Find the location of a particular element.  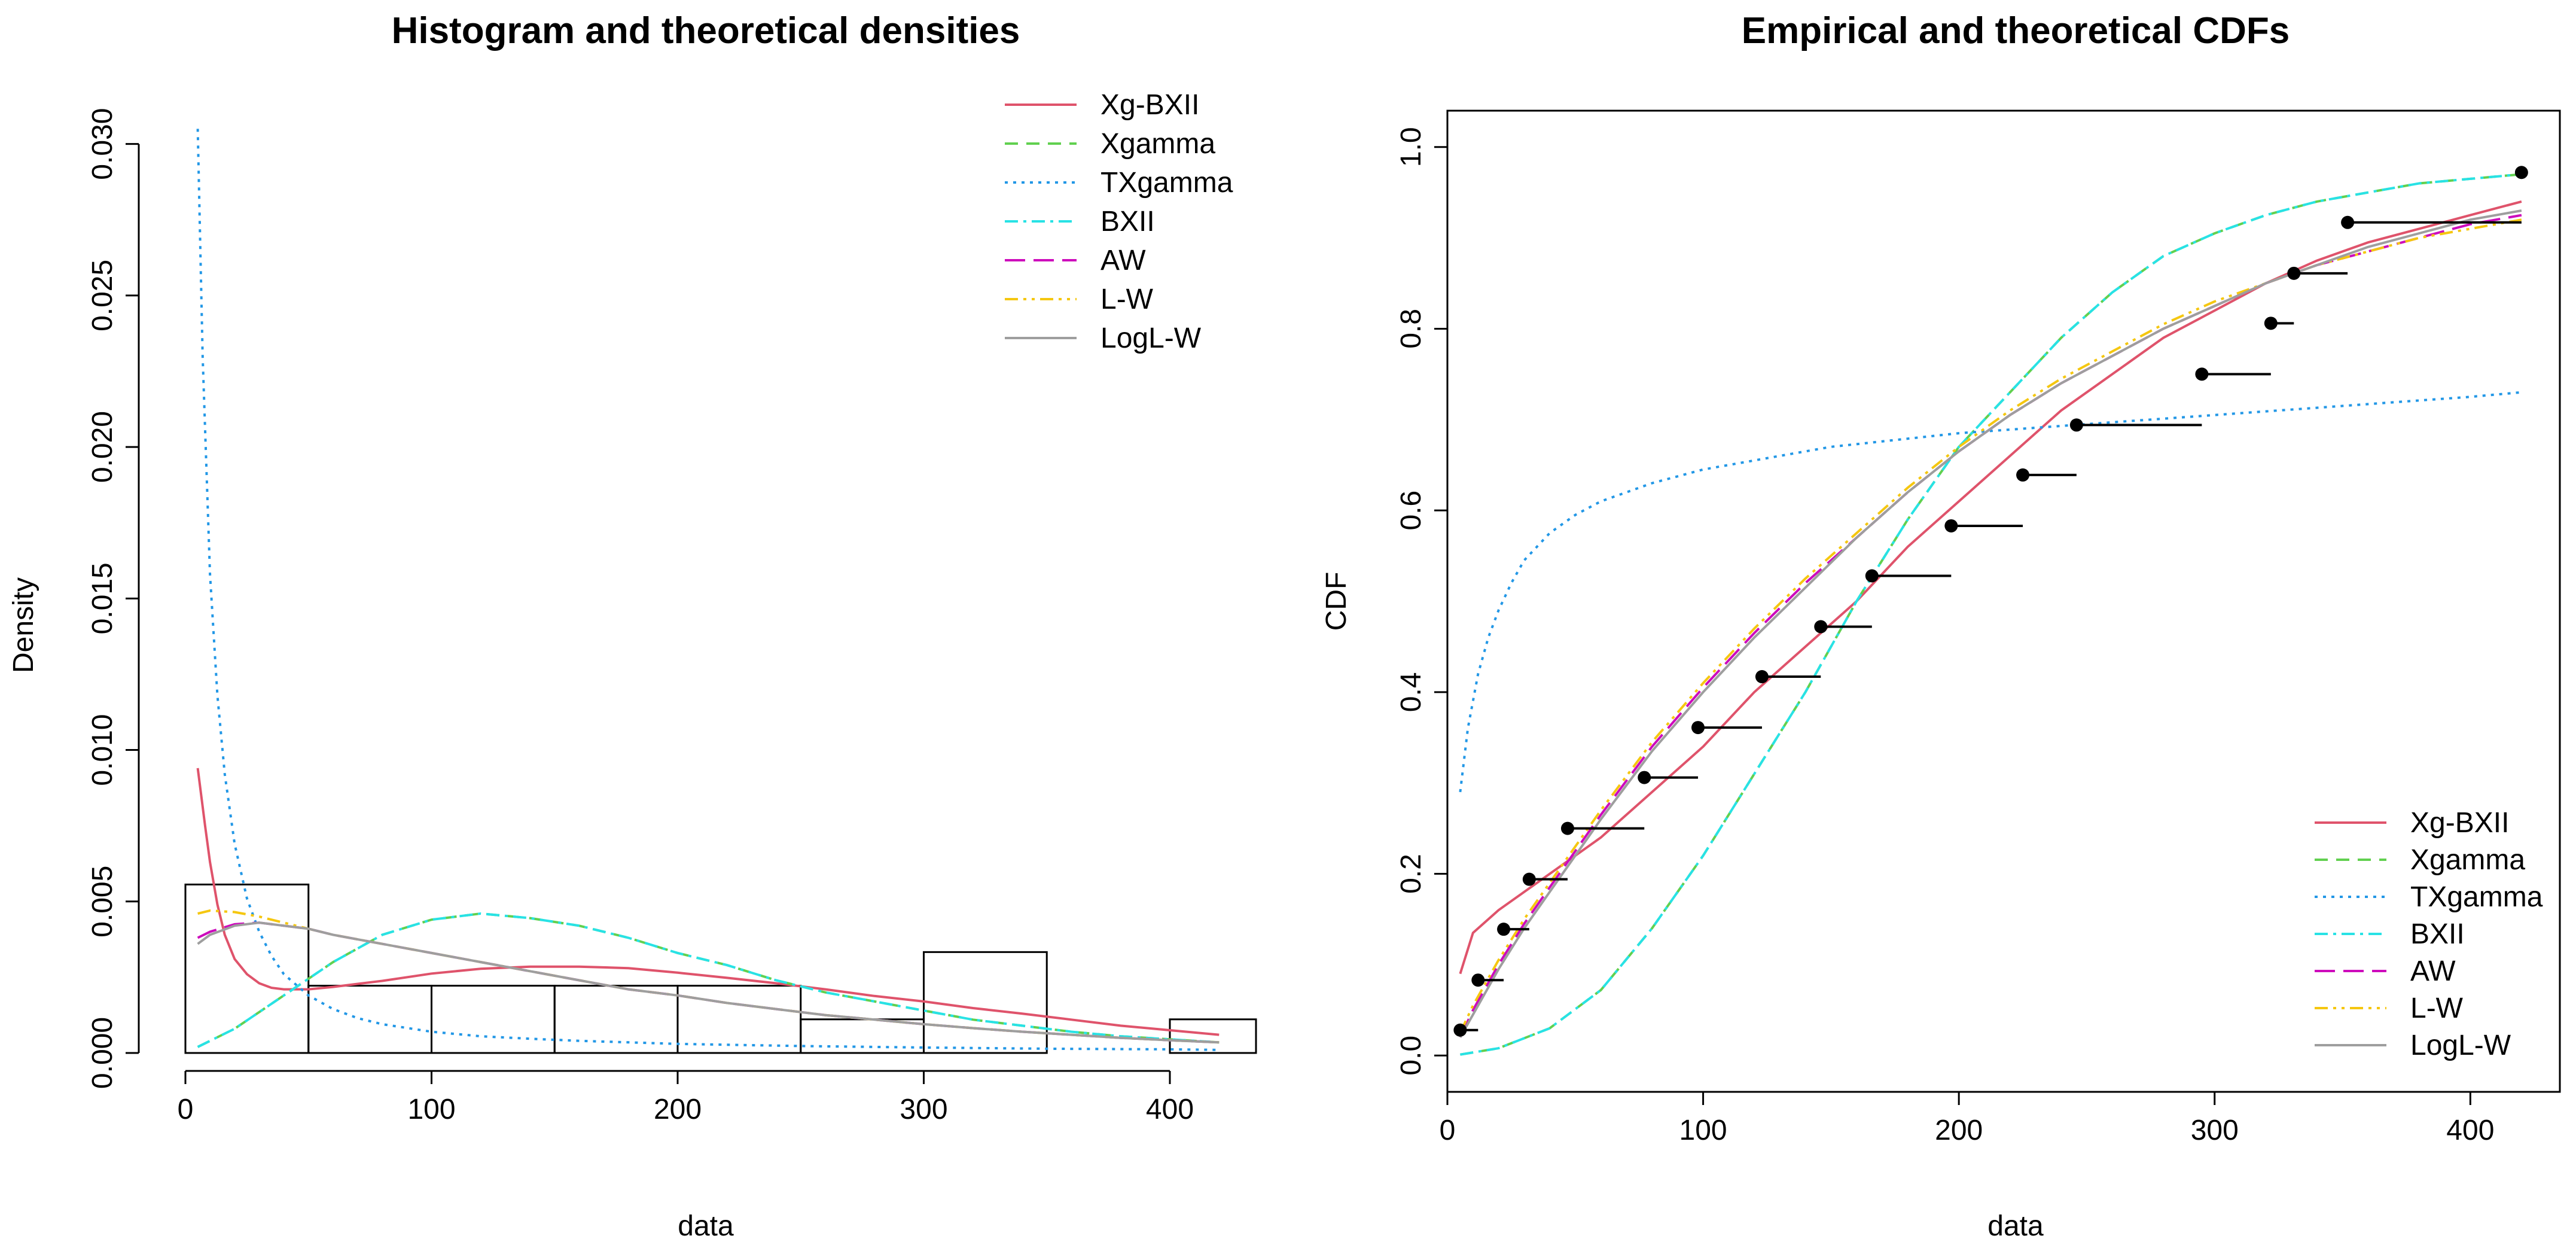

cdf-y-tick-label: 0.0 is located at coordinates (1411, 1056).